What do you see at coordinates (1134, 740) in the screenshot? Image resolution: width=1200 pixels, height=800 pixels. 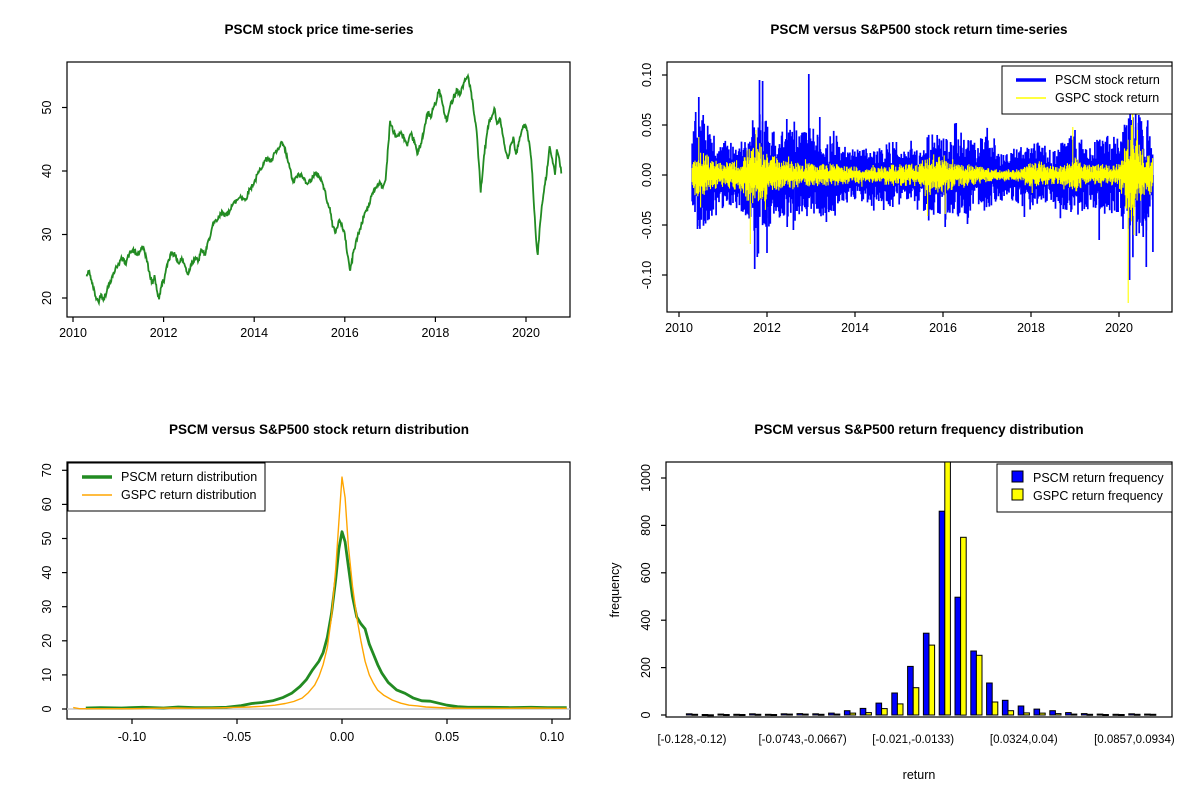 I see `svg-text: [0.0857,0.0934)` at bounding box center [1134, 740].